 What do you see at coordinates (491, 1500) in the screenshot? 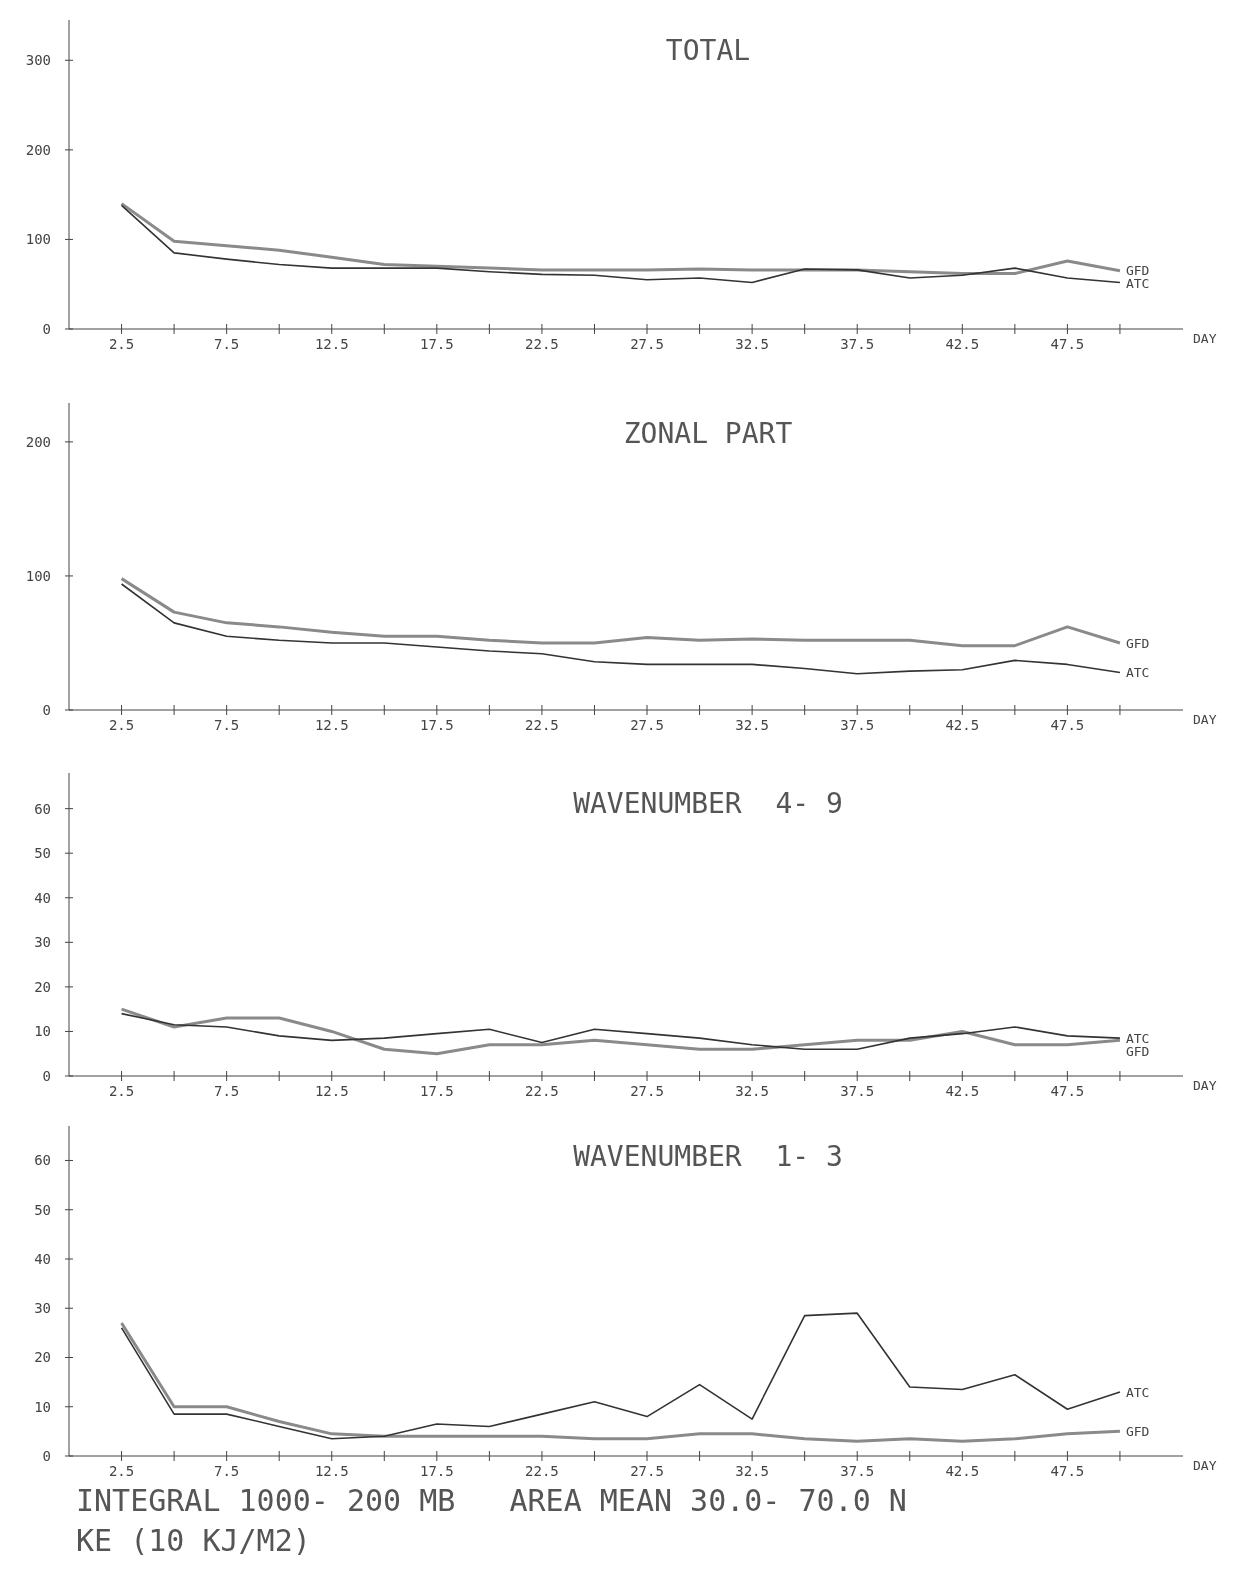
I see `text: INTEGRAL 1000- 200 MB AREA MEAN 30.0- 70.0 N` at bounding box center [491, 1500].